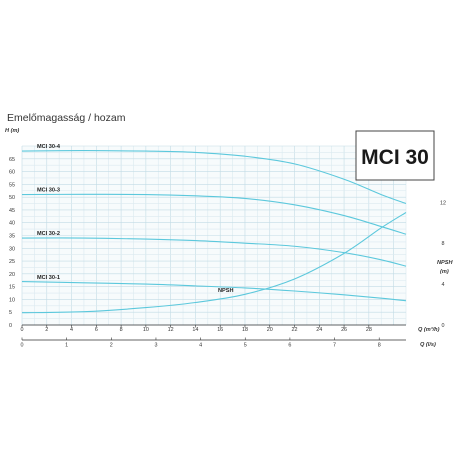 This screenshot has width=456, height=456. I want to click on right-y-ticks: 0 4 8 12, so click(443, 264).